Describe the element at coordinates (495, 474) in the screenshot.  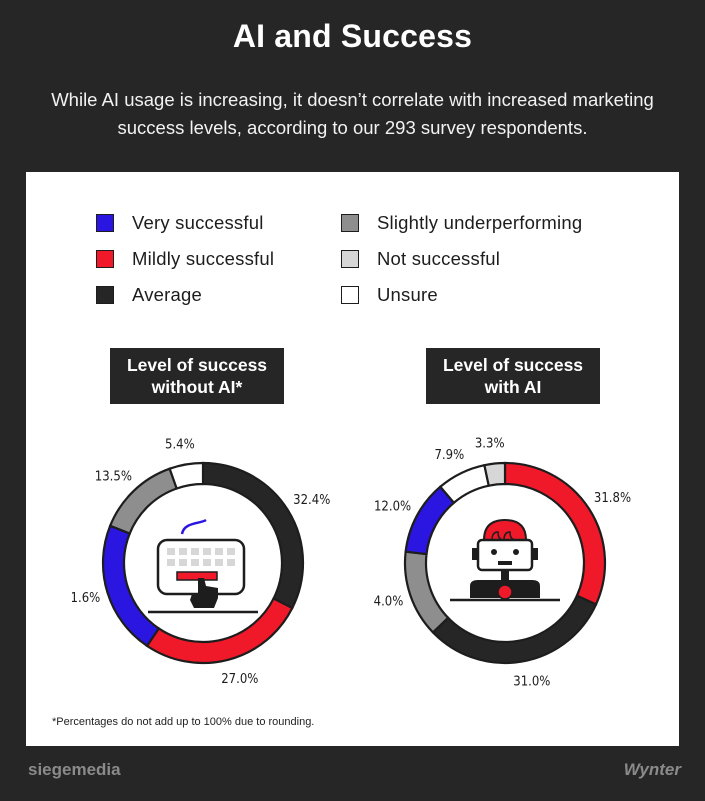
I see `donut-slice-not-successful` at that location.